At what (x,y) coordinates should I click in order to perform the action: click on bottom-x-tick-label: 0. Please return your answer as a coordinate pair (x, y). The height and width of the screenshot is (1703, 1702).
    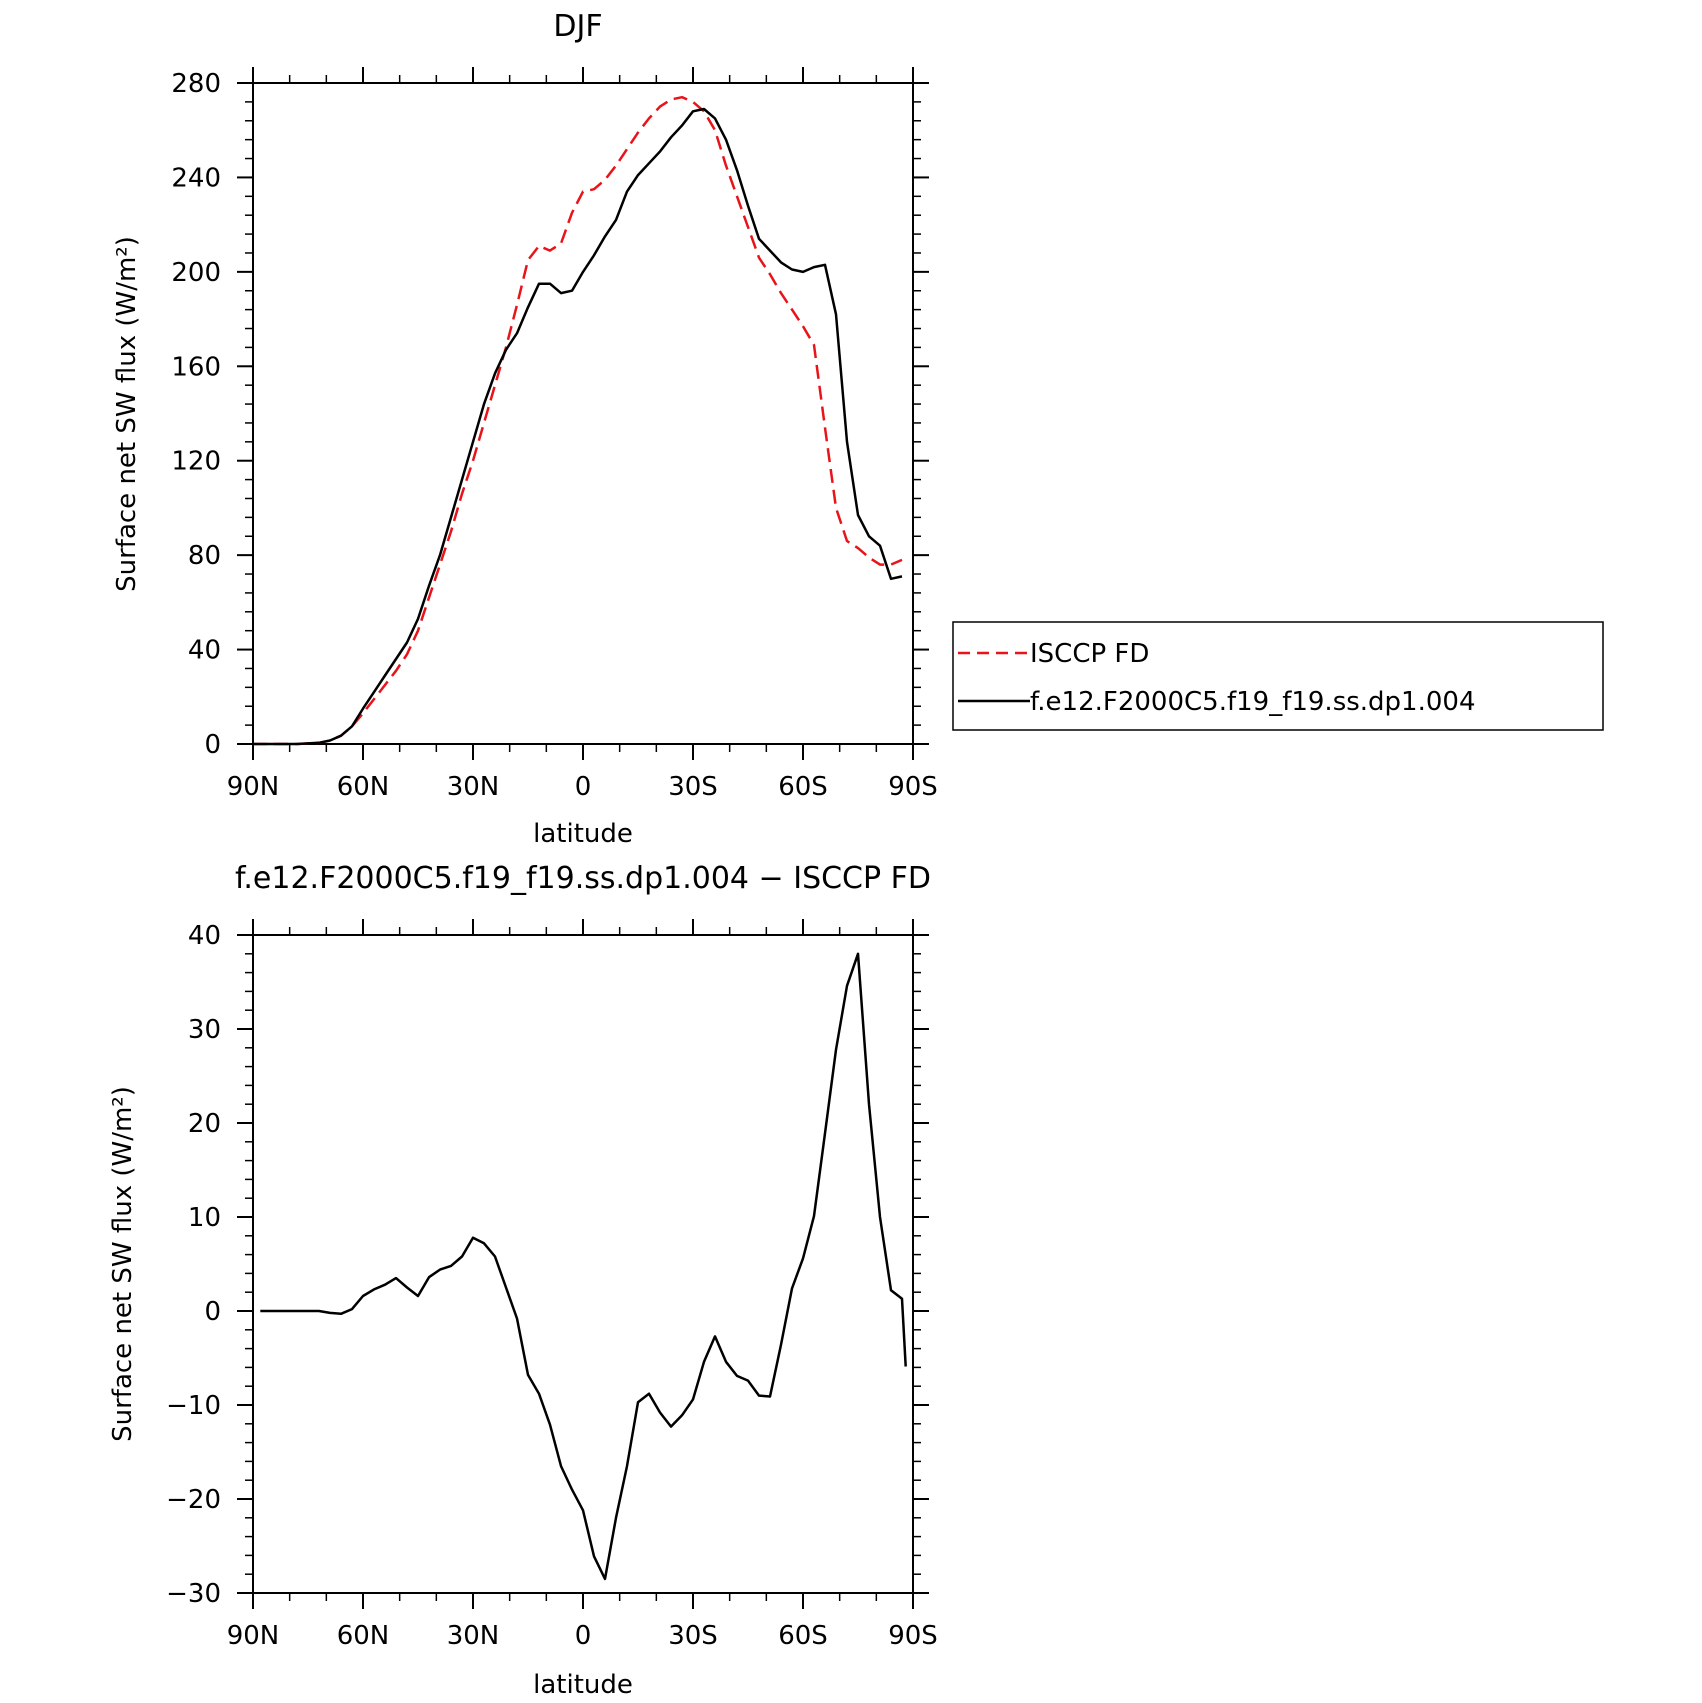
    Looking at the image, I should click on (583, 1636).